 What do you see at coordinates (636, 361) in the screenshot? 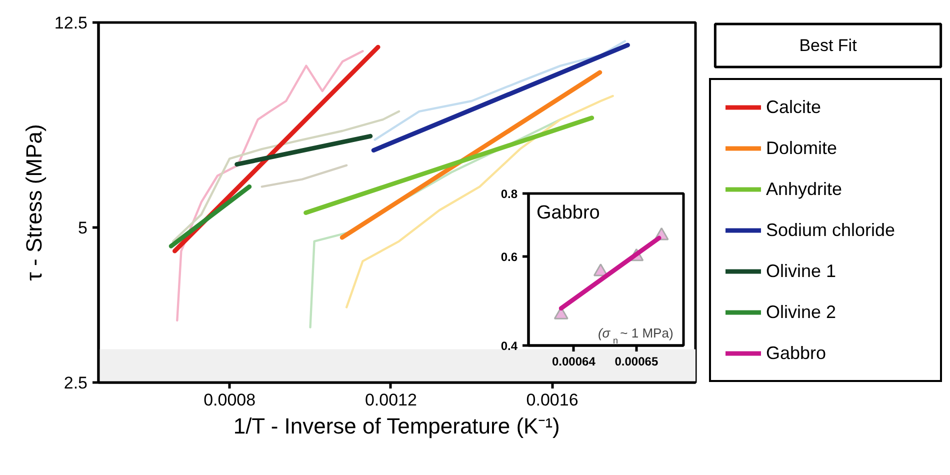
I see `x-tick-label: 0.00065` at bounding box center [636, 361].